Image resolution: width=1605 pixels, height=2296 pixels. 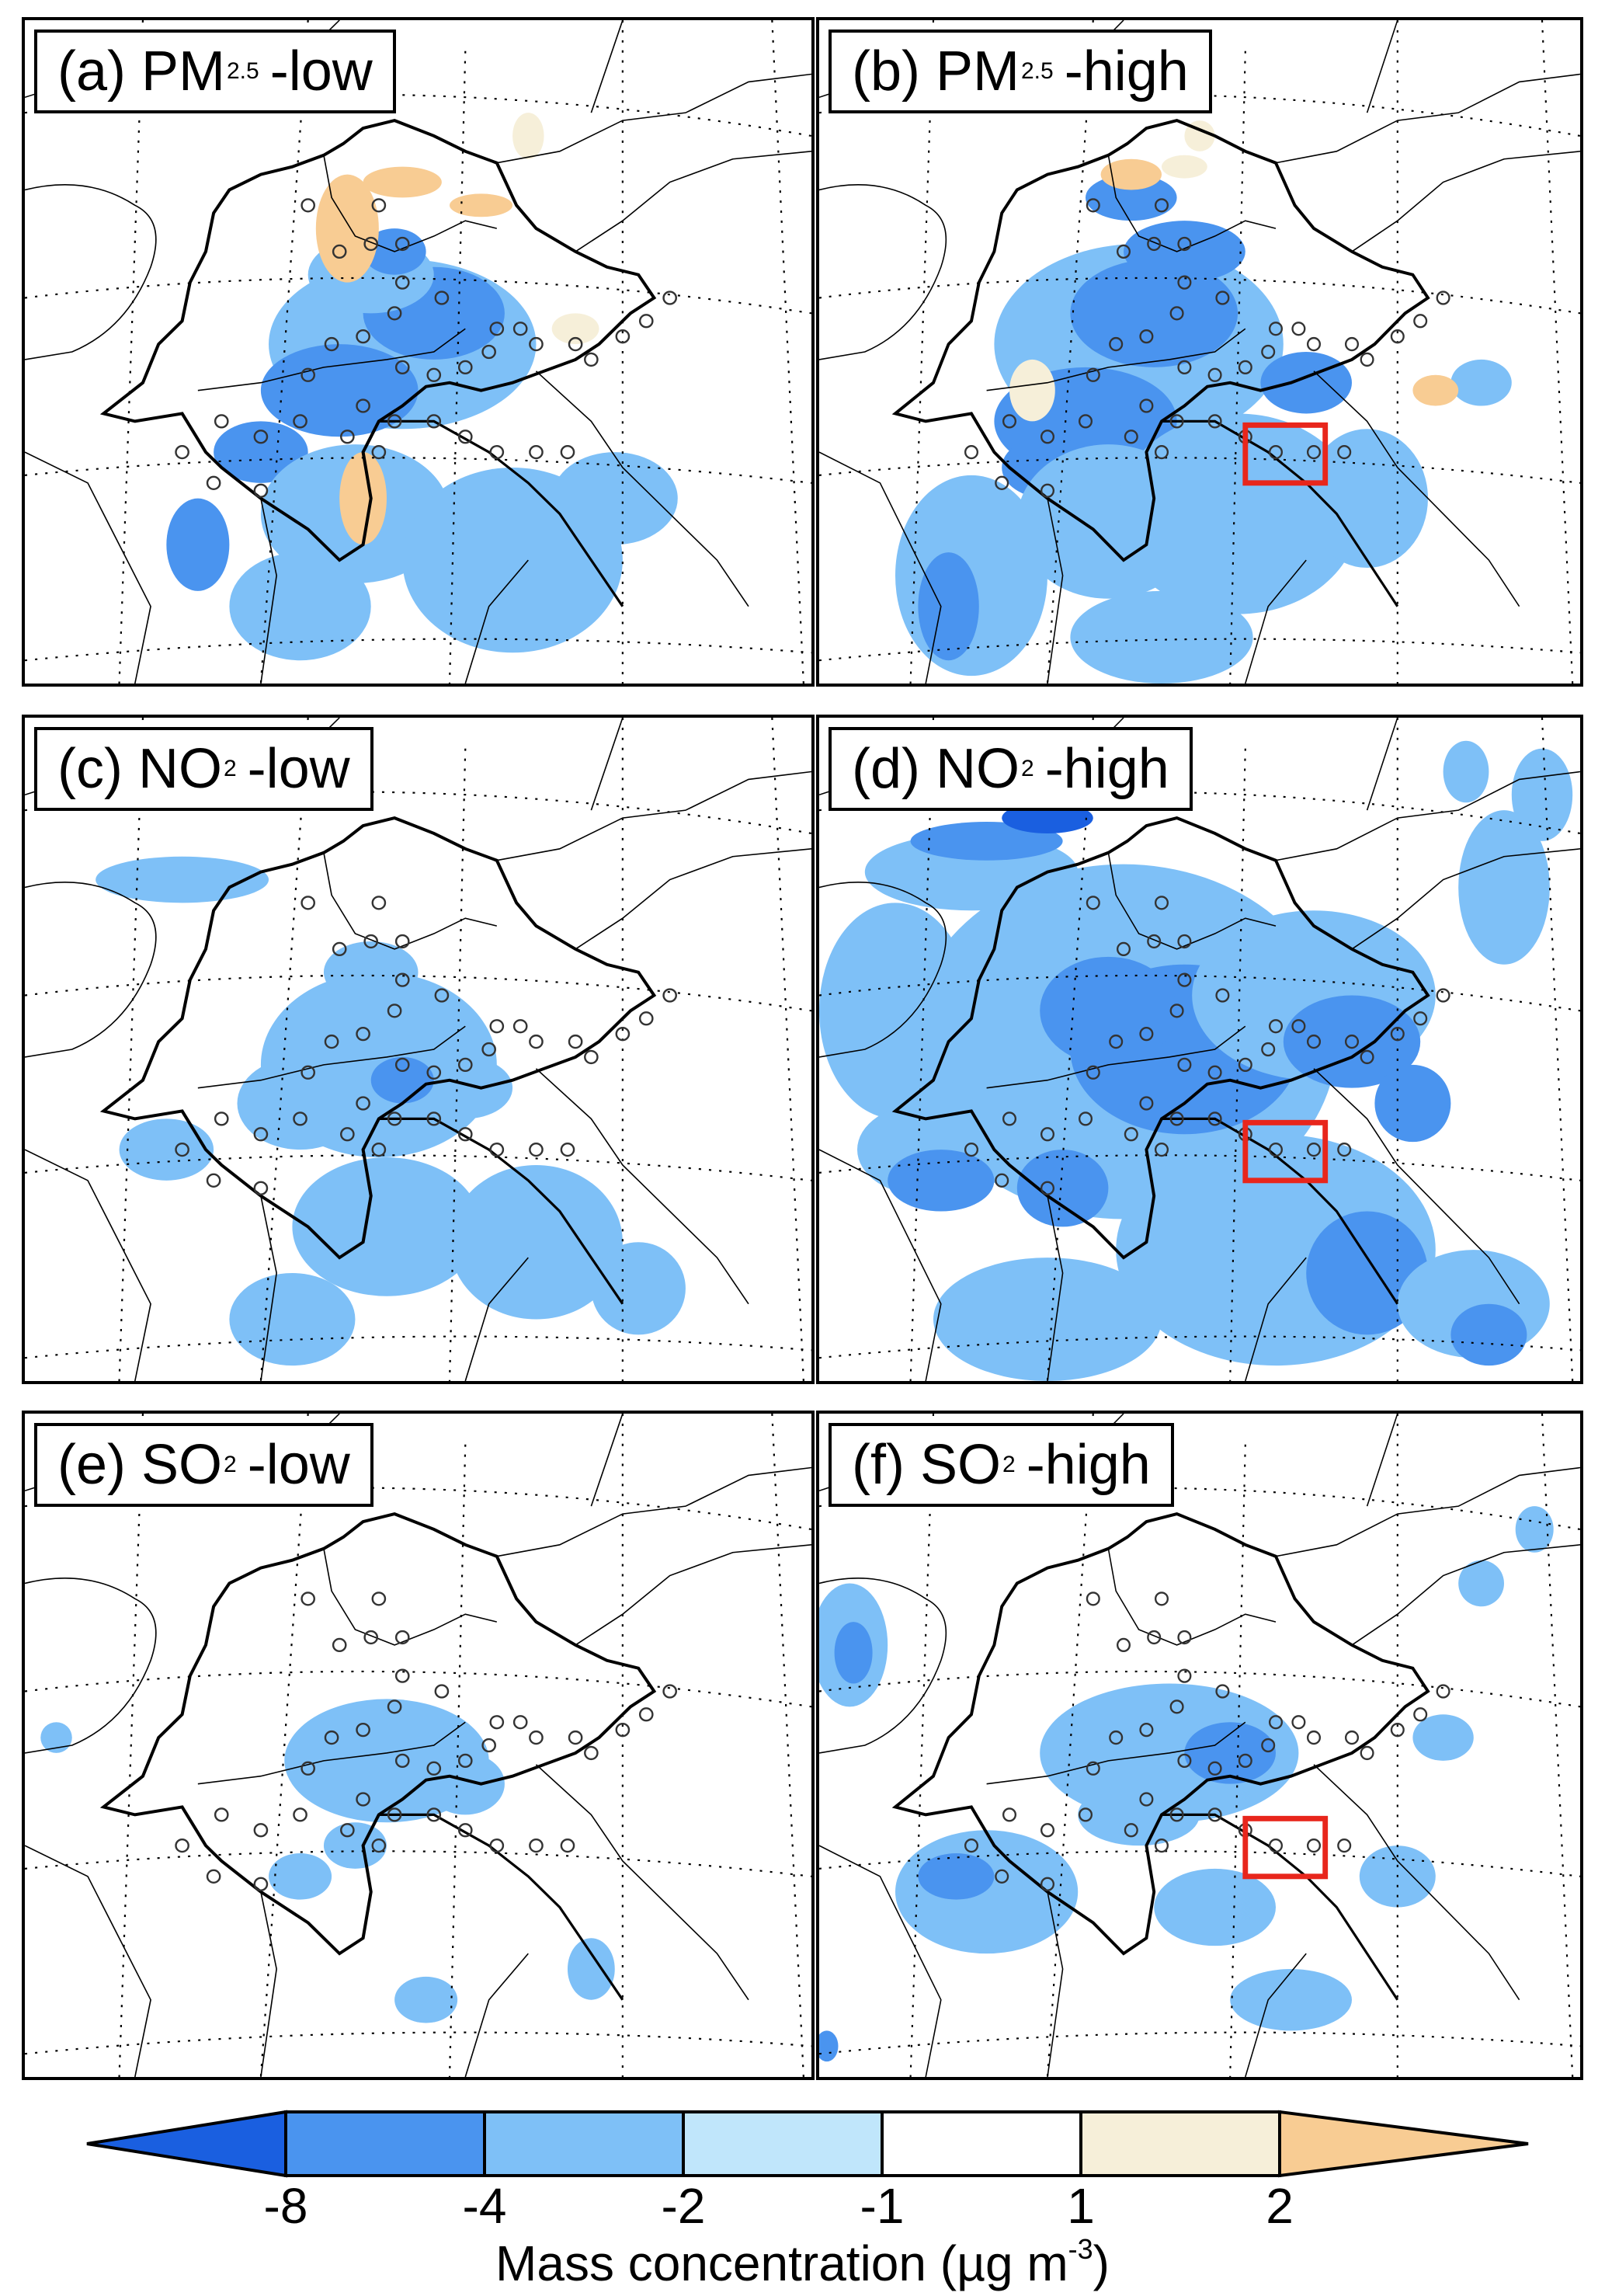 I want to click on map-panel-d, so click(x=1199, y=1049).